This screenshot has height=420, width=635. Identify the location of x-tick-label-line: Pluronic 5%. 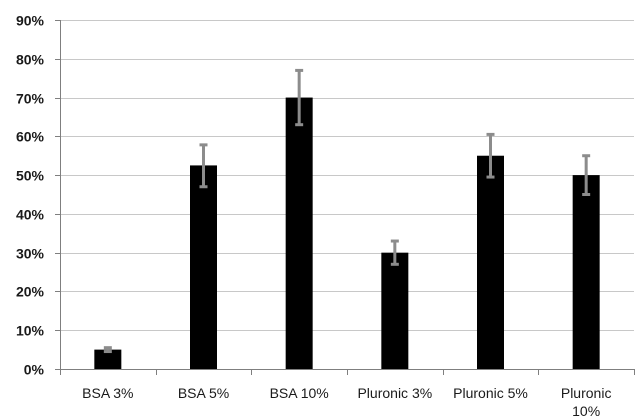
(490, 393).